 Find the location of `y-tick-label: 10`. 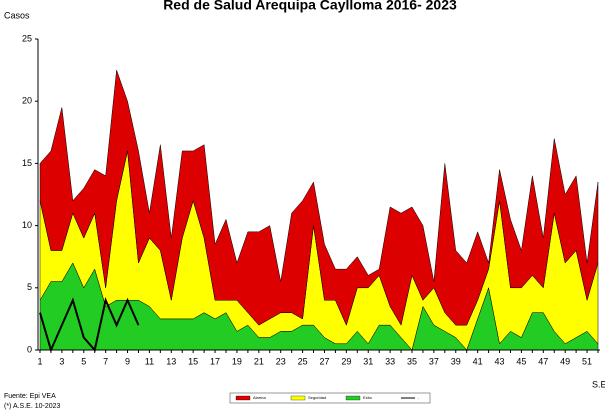

y-tick-label: 10 is located at coordinates (27, 225).